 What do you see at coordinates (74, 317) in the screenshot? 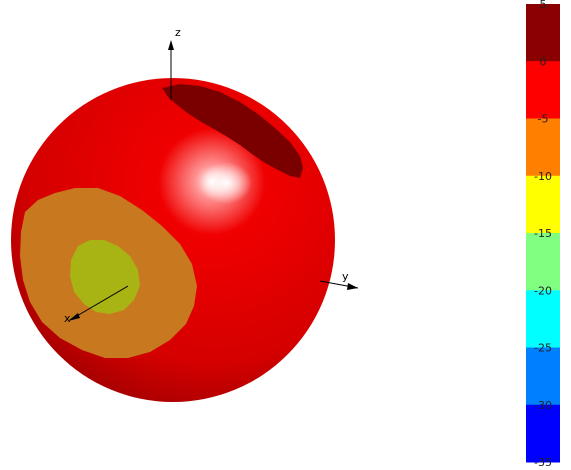
I see `x-axis-arrowhead` at bounding box center [74, 317].